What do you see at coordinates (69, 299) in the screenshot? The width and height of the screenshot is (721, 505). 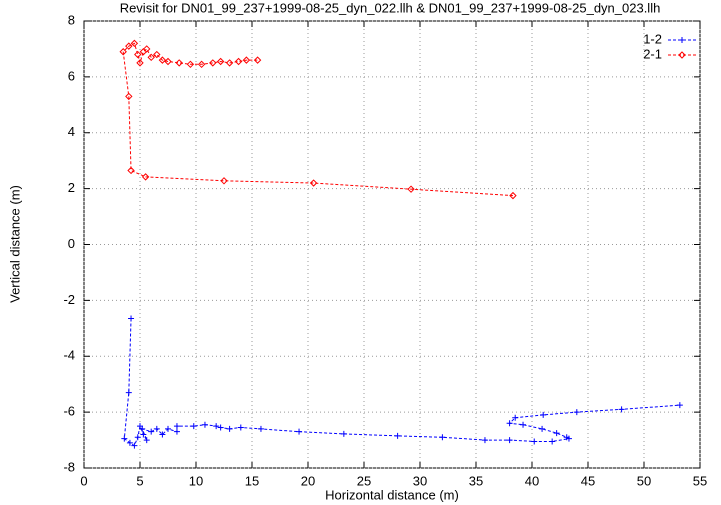 I see `y-tick-label: -2` at bounding box center [69, 299].